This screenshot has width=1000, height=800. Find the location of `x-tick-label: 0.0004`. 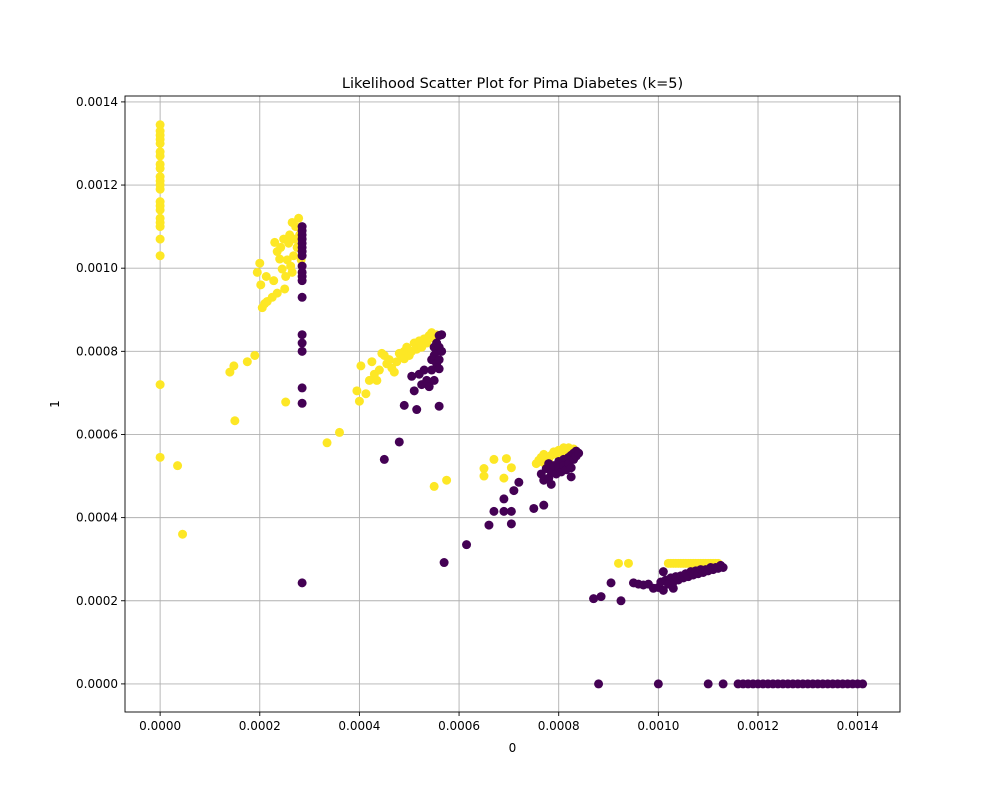

x-tick-label: 0.0004 is located at coordinates (359, 726).